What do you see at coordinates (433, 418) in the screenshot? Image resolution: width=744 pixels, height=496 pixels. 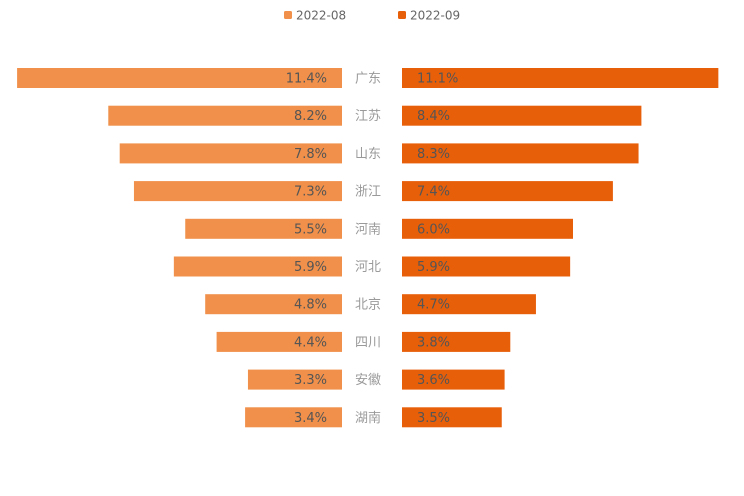 I see `value-label-2022-09-10: 3.5%` at bounding box center [433, 418].